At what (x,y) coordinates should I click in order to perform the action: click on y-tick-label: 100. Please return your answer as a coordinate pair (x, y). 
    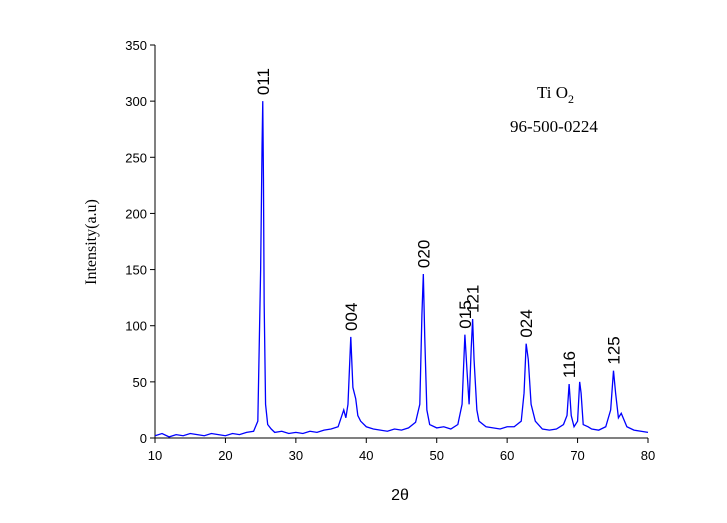
    Looking at the image, I should click on (136, 326).